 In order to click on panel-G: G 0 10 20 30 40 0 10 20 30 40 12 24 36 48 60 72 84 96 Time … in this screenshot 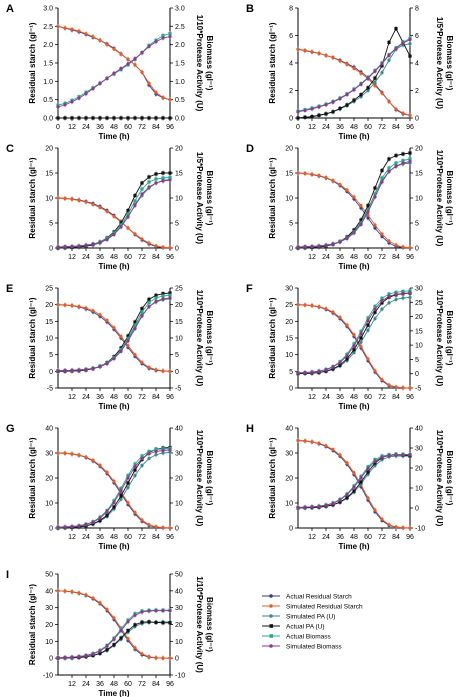, I will do `click(110, 487)`.